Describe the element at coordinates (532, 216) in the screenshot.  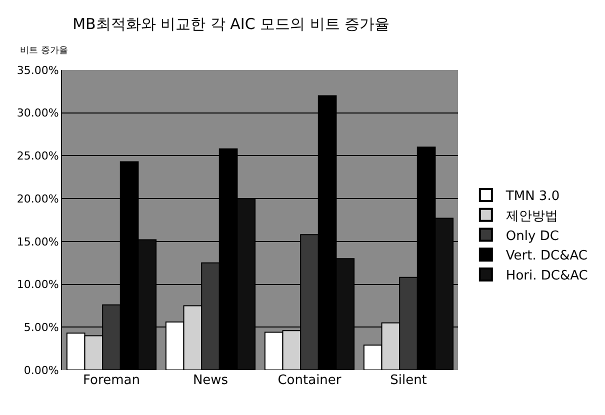
I see `legend-label: 제안방법` at that location.